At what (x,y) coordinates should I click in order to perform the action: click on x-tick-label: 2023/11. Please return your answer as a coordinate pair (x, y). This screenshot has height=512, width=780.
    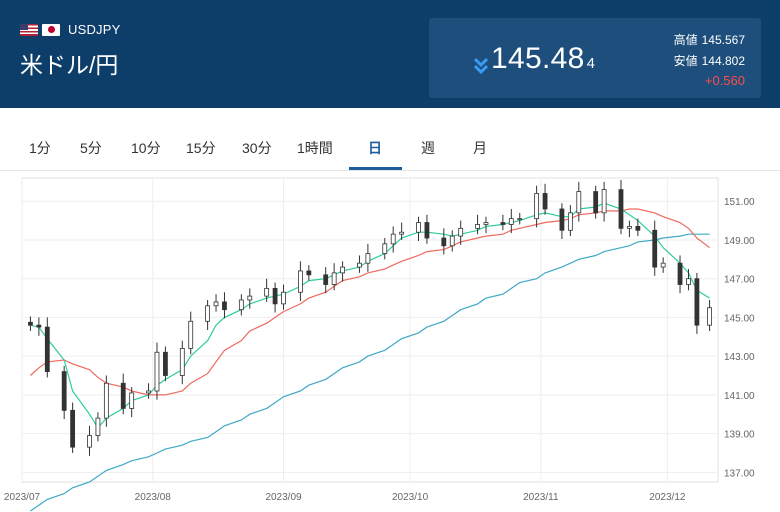
    Looking at the image, I should click on (541, 497).